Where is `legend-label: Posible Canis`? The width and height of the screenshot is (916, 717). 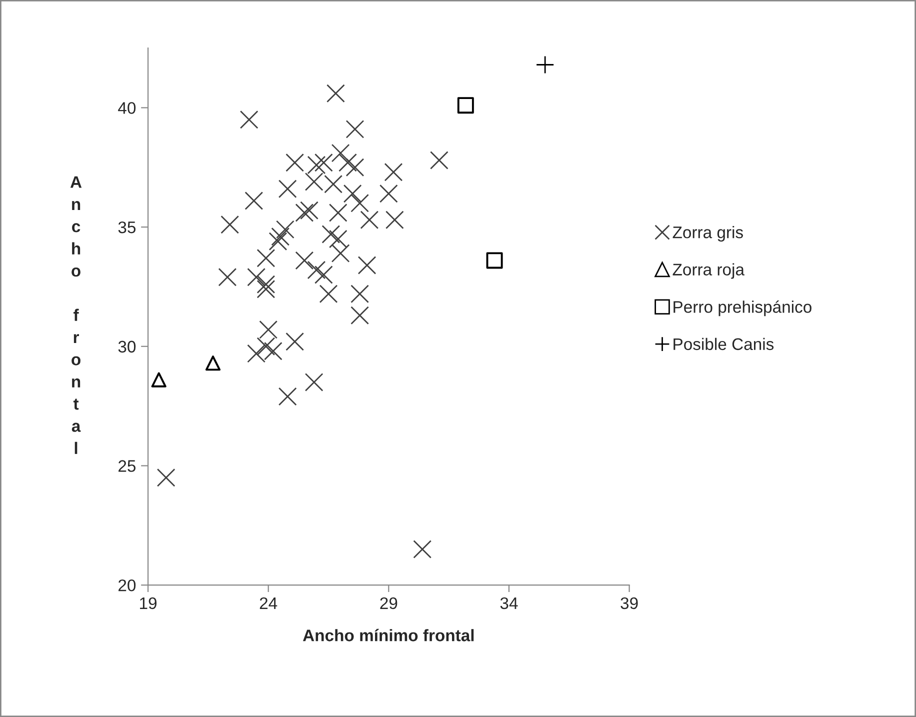 legend-label: Posible Canis is located at coordinates (724, 344).